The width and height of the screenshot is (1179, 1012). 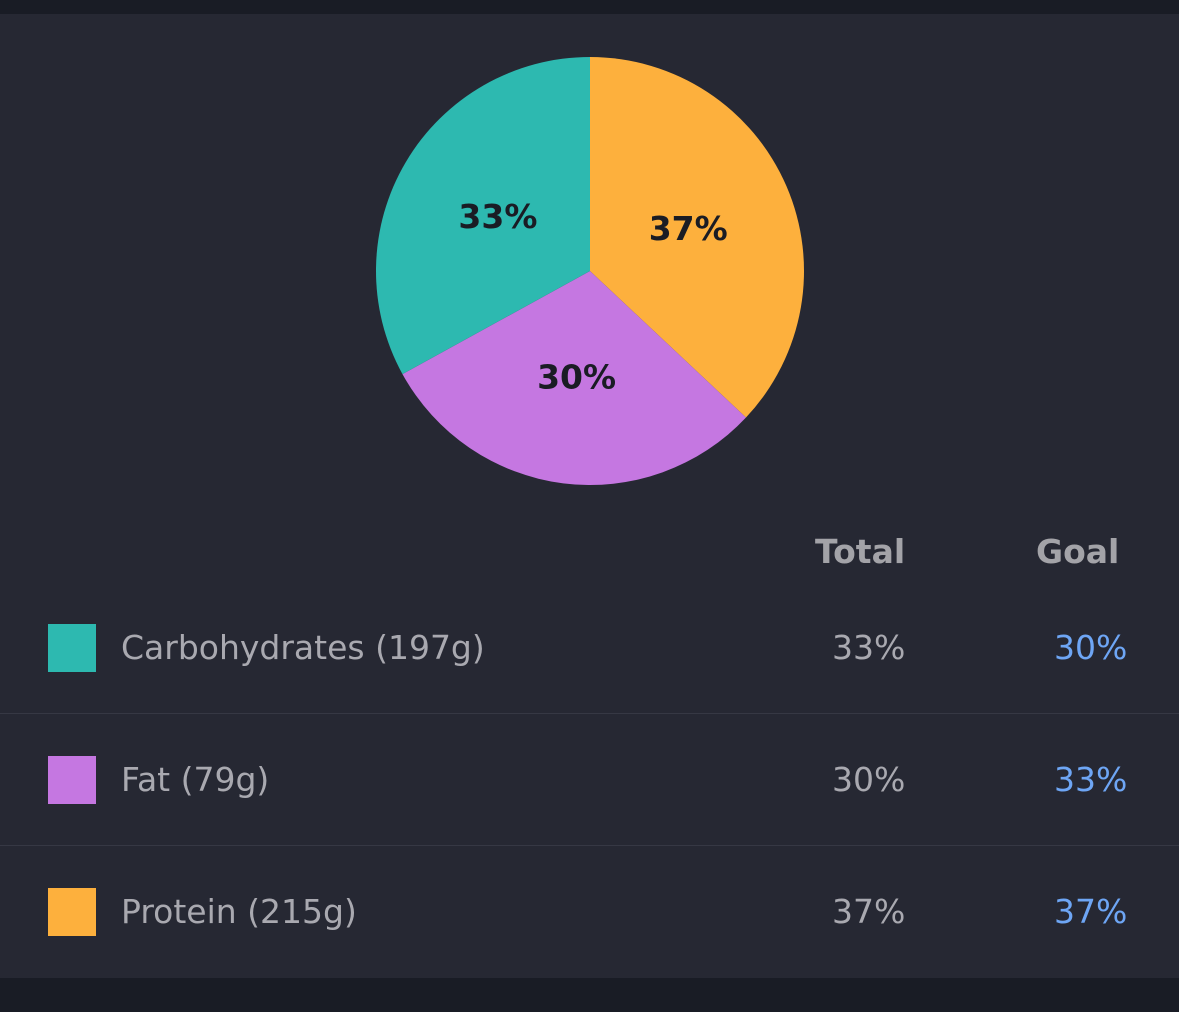 What do you see at coordinates (497, 216) in the screenshot?
I see `pie-label-carbohydrates: 33%` at bounding box center [497, 216].